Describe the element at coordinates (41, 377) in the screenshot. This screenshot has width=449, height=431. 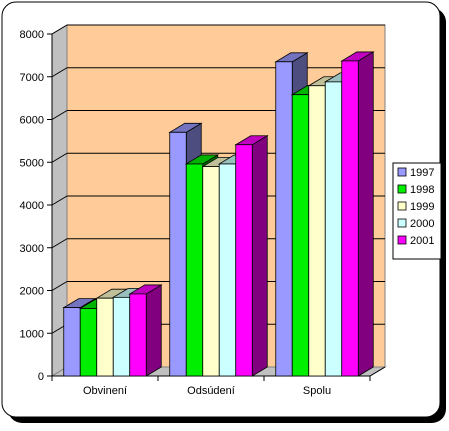
I see `y-tick-label: 0` at that location.